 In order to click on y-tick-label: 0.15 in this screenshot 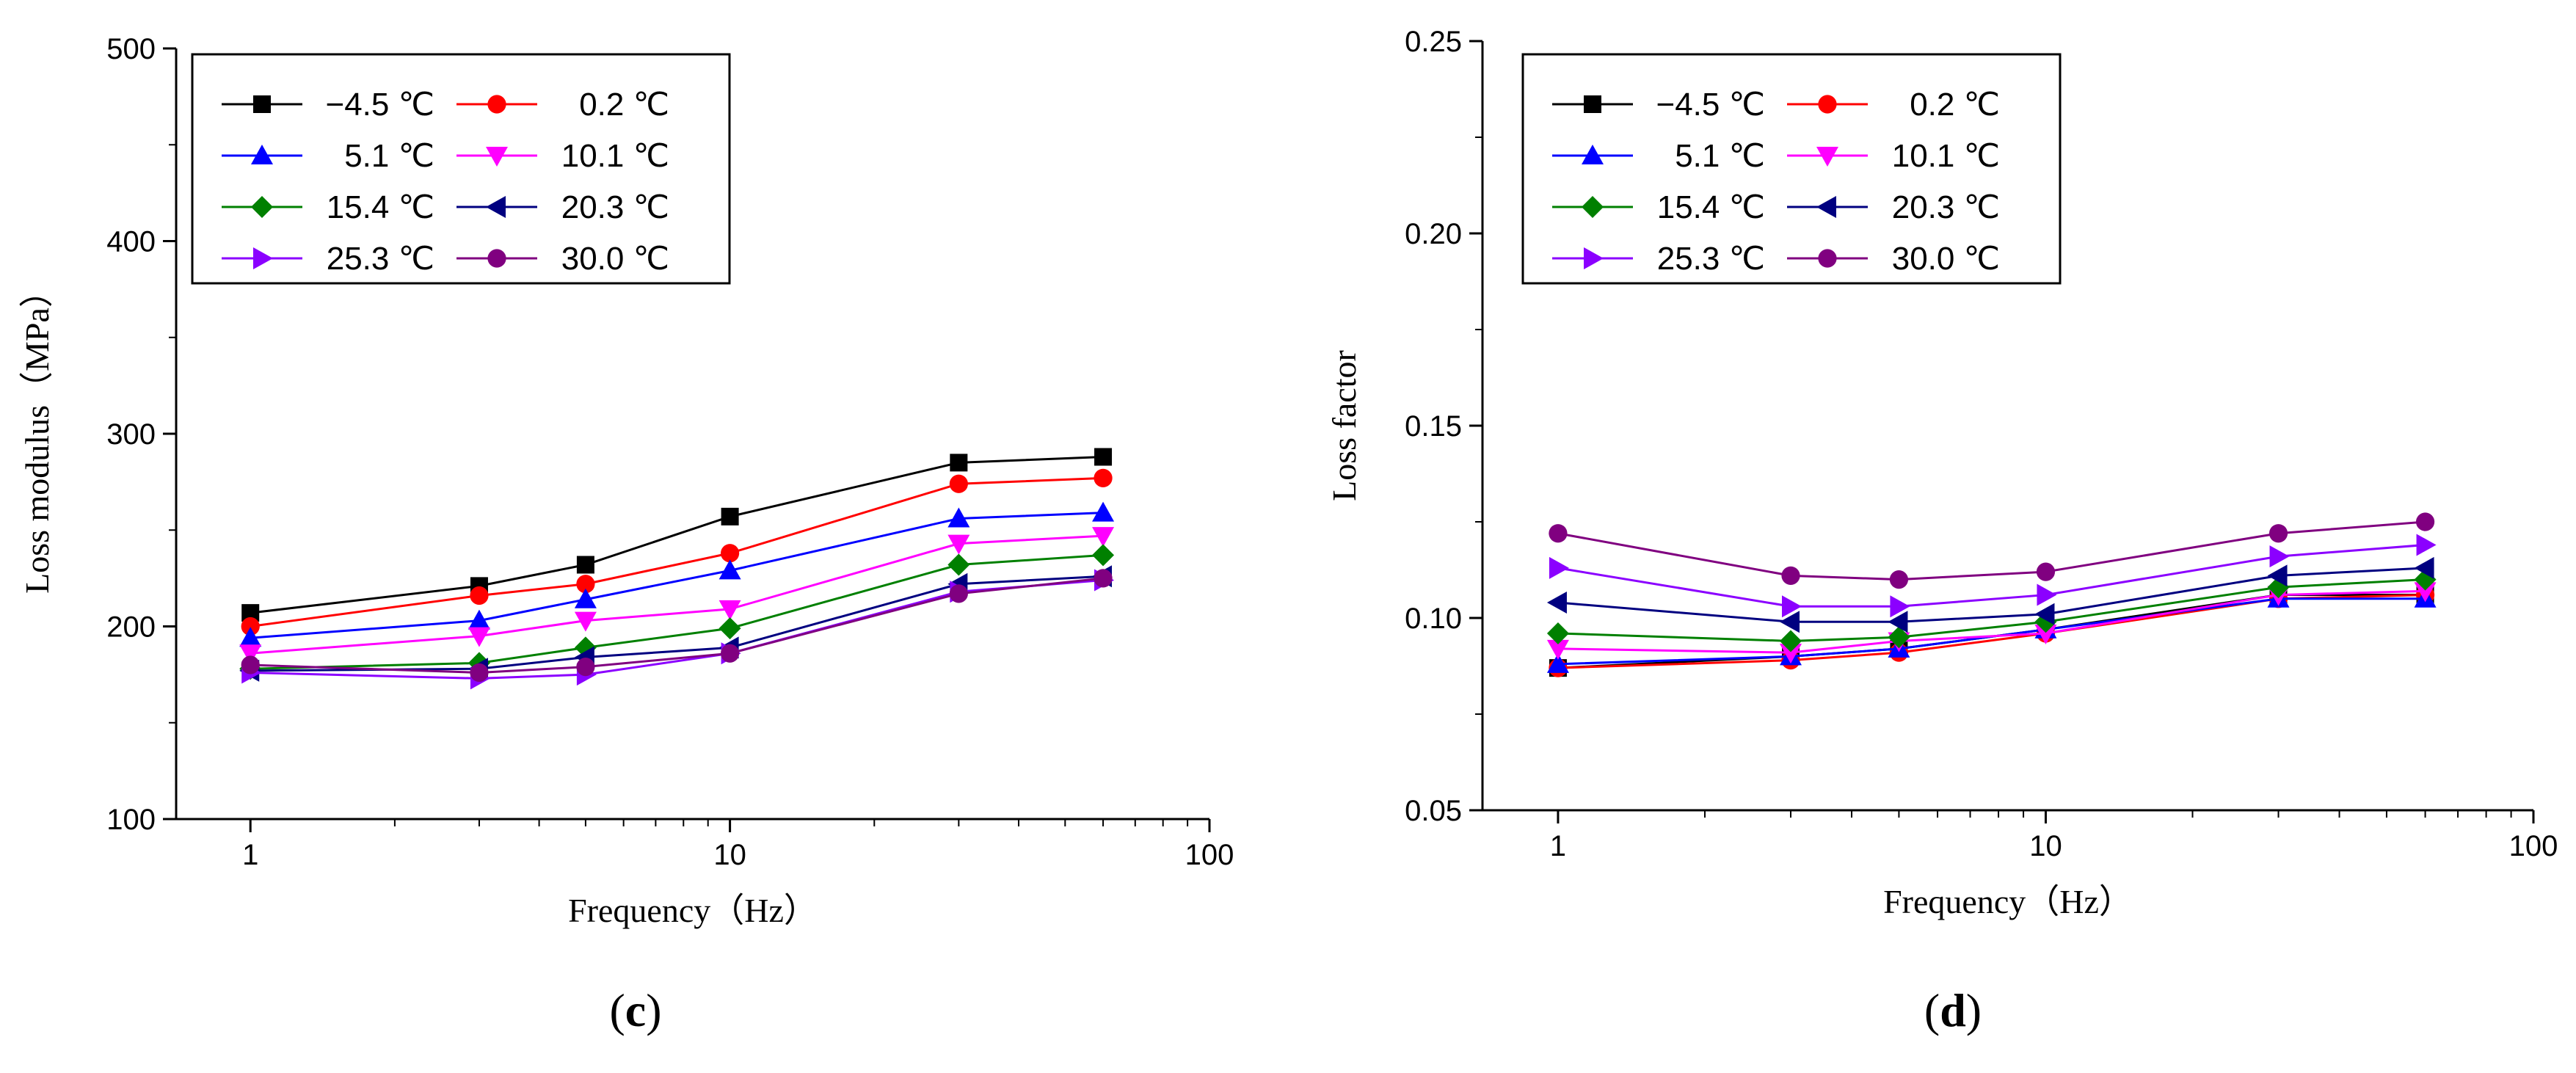, I will do `click(1433, 426)`.